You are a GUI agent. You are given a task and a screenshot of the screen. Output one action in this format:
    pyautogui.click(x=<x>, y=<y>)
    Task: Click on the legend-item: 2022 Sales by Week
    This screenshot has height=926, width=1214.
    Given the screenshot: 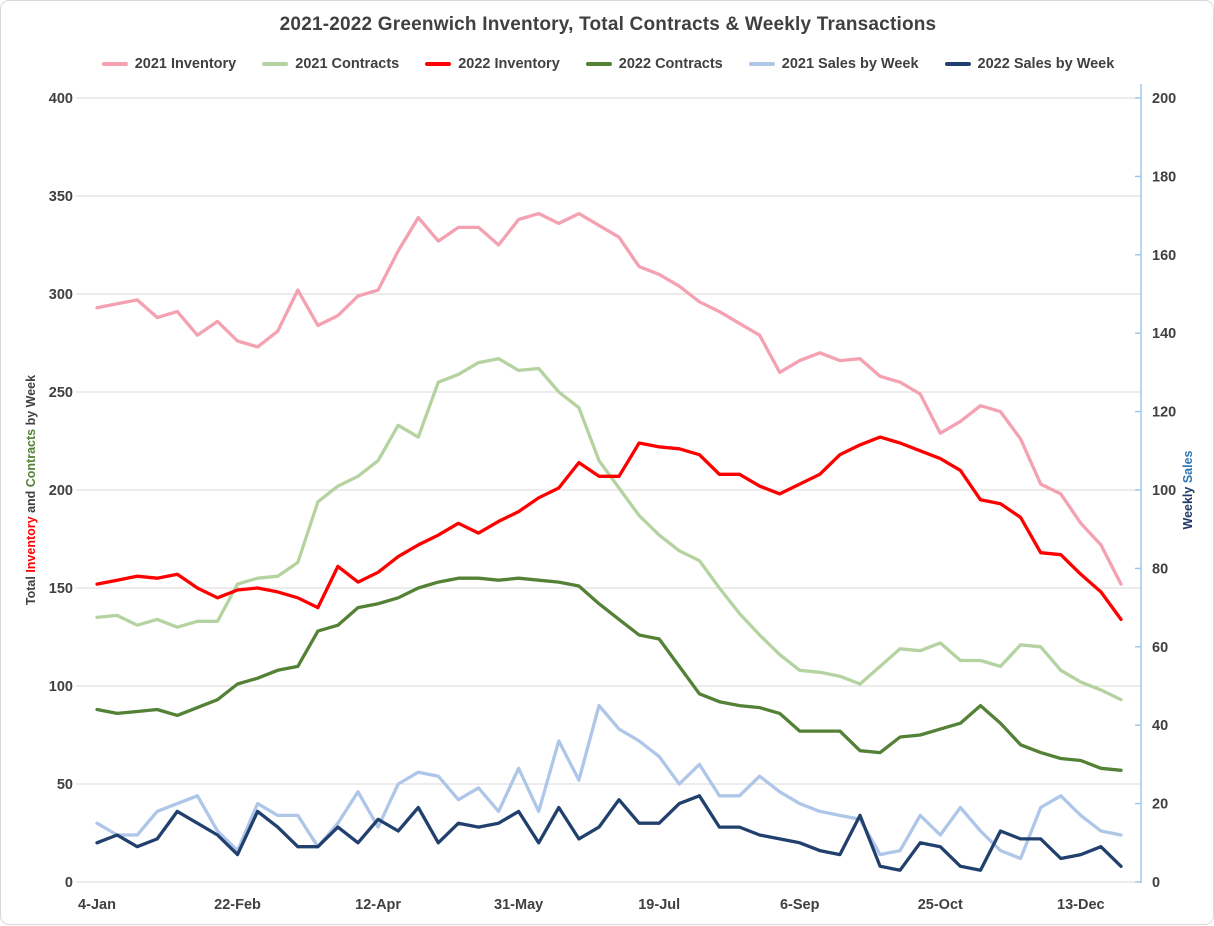 What is the action you would take?
    pyautogui.click(x=1029, y=64)
    